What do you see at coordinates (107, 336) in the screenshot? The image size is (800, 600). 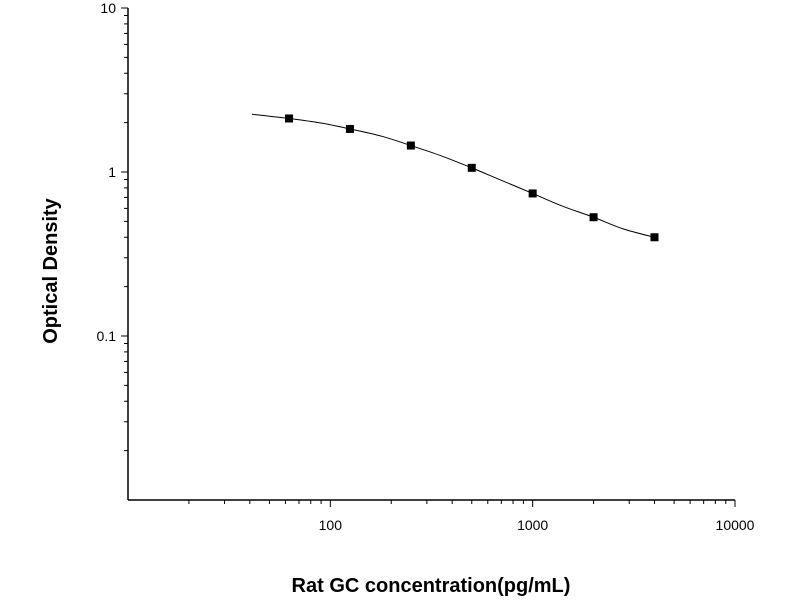 I see `y-tick-label: 0.1` at bounding box center [107, 336].